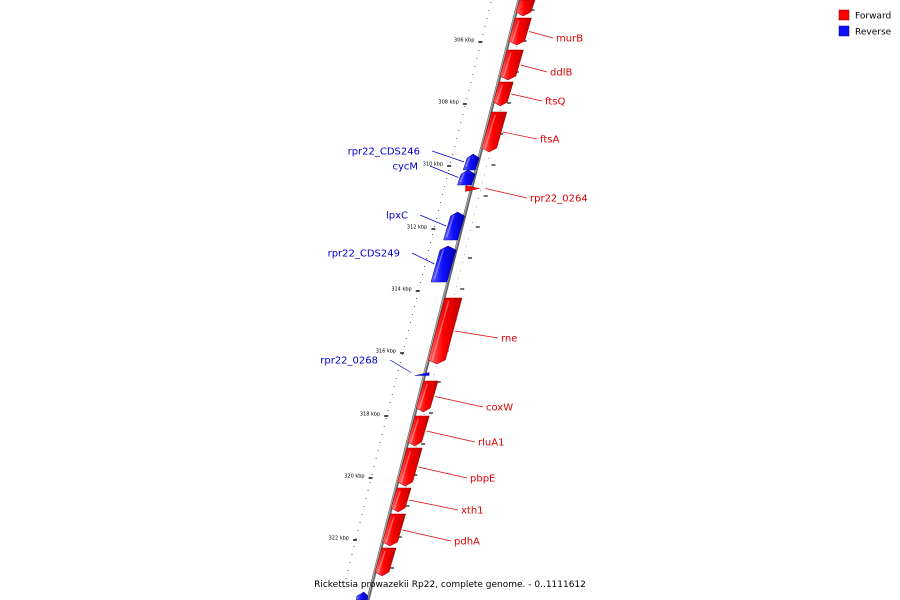 This screenshot has width=900, height=600. Describe the element at coordinates (417, 228) in the screenshot. I see `scale-label: 312 kbp` at that location.